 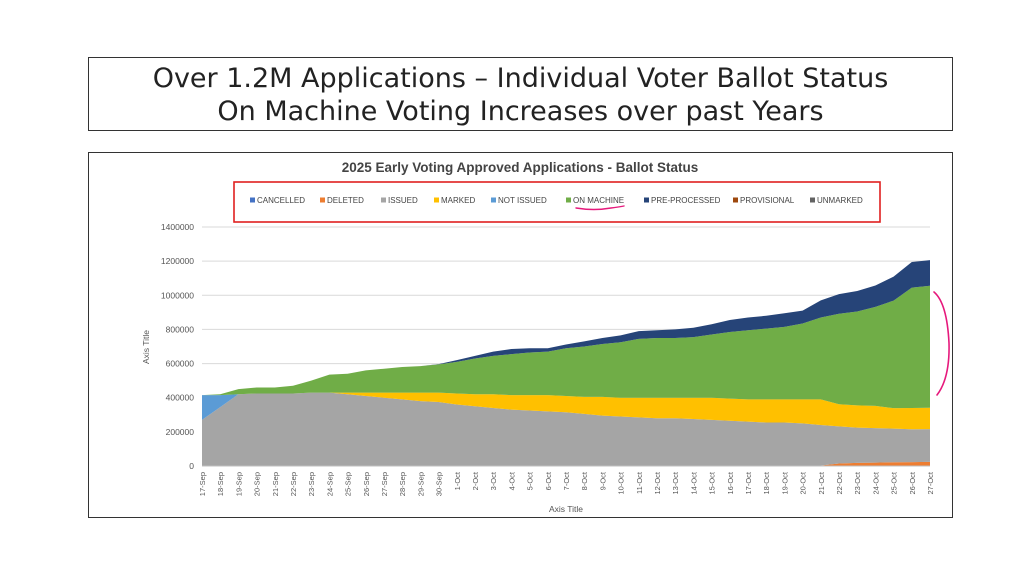 What do you see at coordinates (177, 261) in the screenshot?
I see `y-tick-label: 1200000` at bounding box center [177, 261].